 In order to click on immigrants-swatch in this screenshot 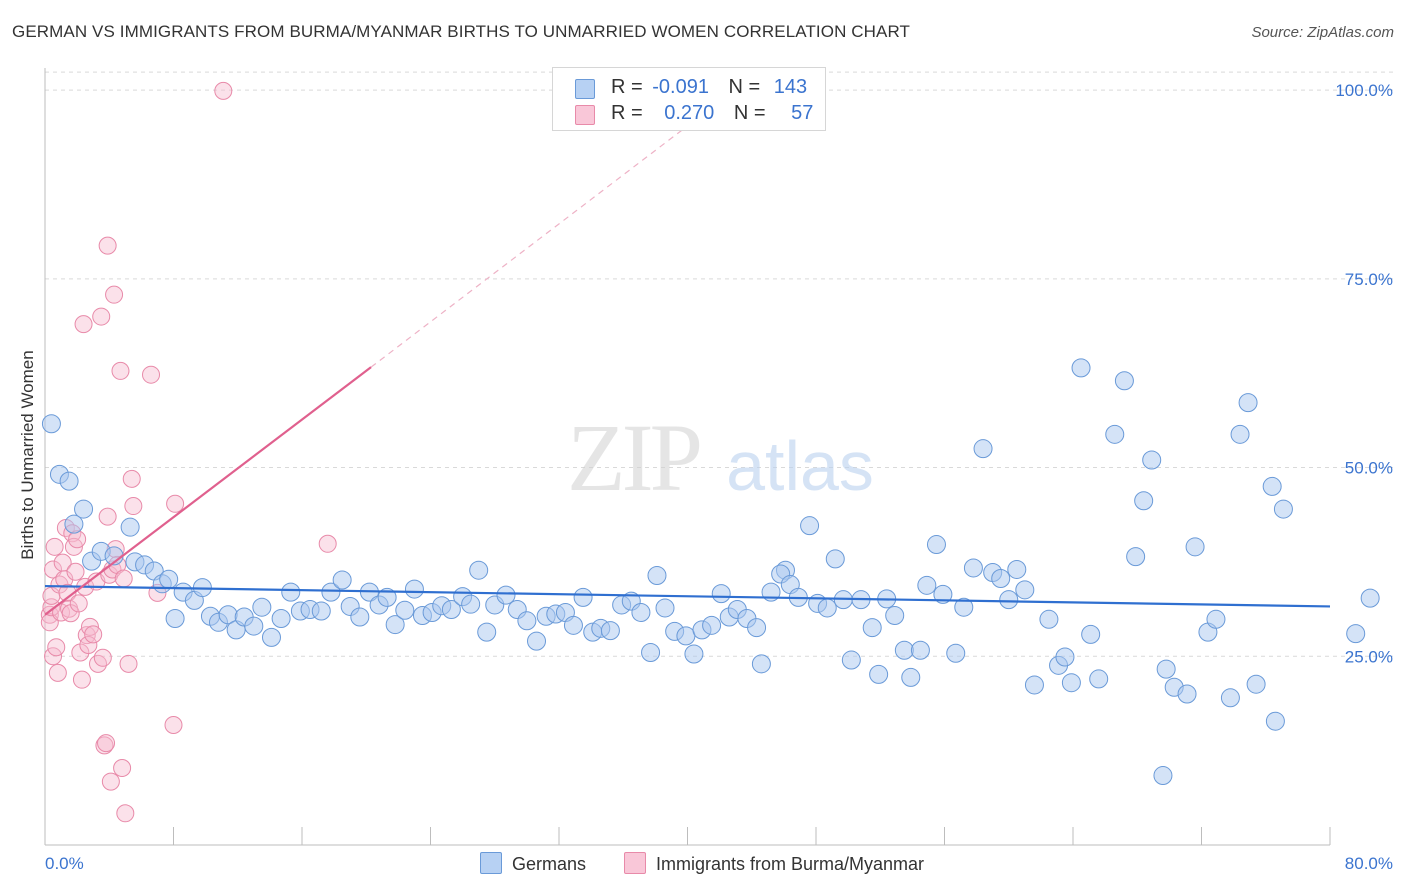, I will do `click(635, 863)`.